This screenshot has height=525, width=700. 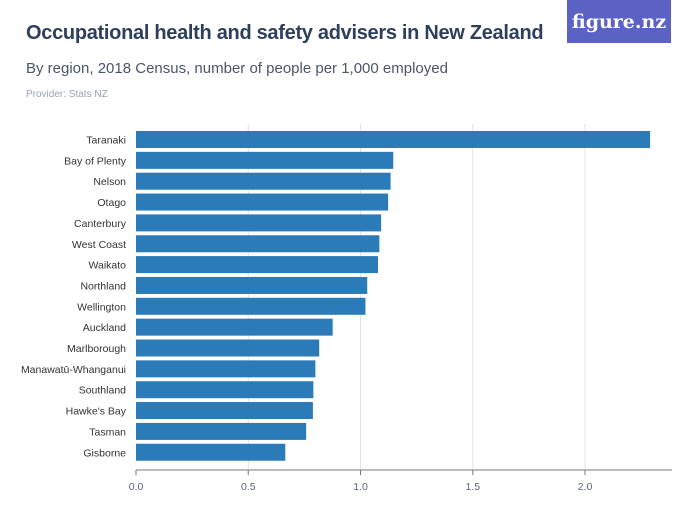 What do you see at coordinates (109, 182) in the screenshot?
I see `category-label: Nelson` at bounding box center [109, 182].